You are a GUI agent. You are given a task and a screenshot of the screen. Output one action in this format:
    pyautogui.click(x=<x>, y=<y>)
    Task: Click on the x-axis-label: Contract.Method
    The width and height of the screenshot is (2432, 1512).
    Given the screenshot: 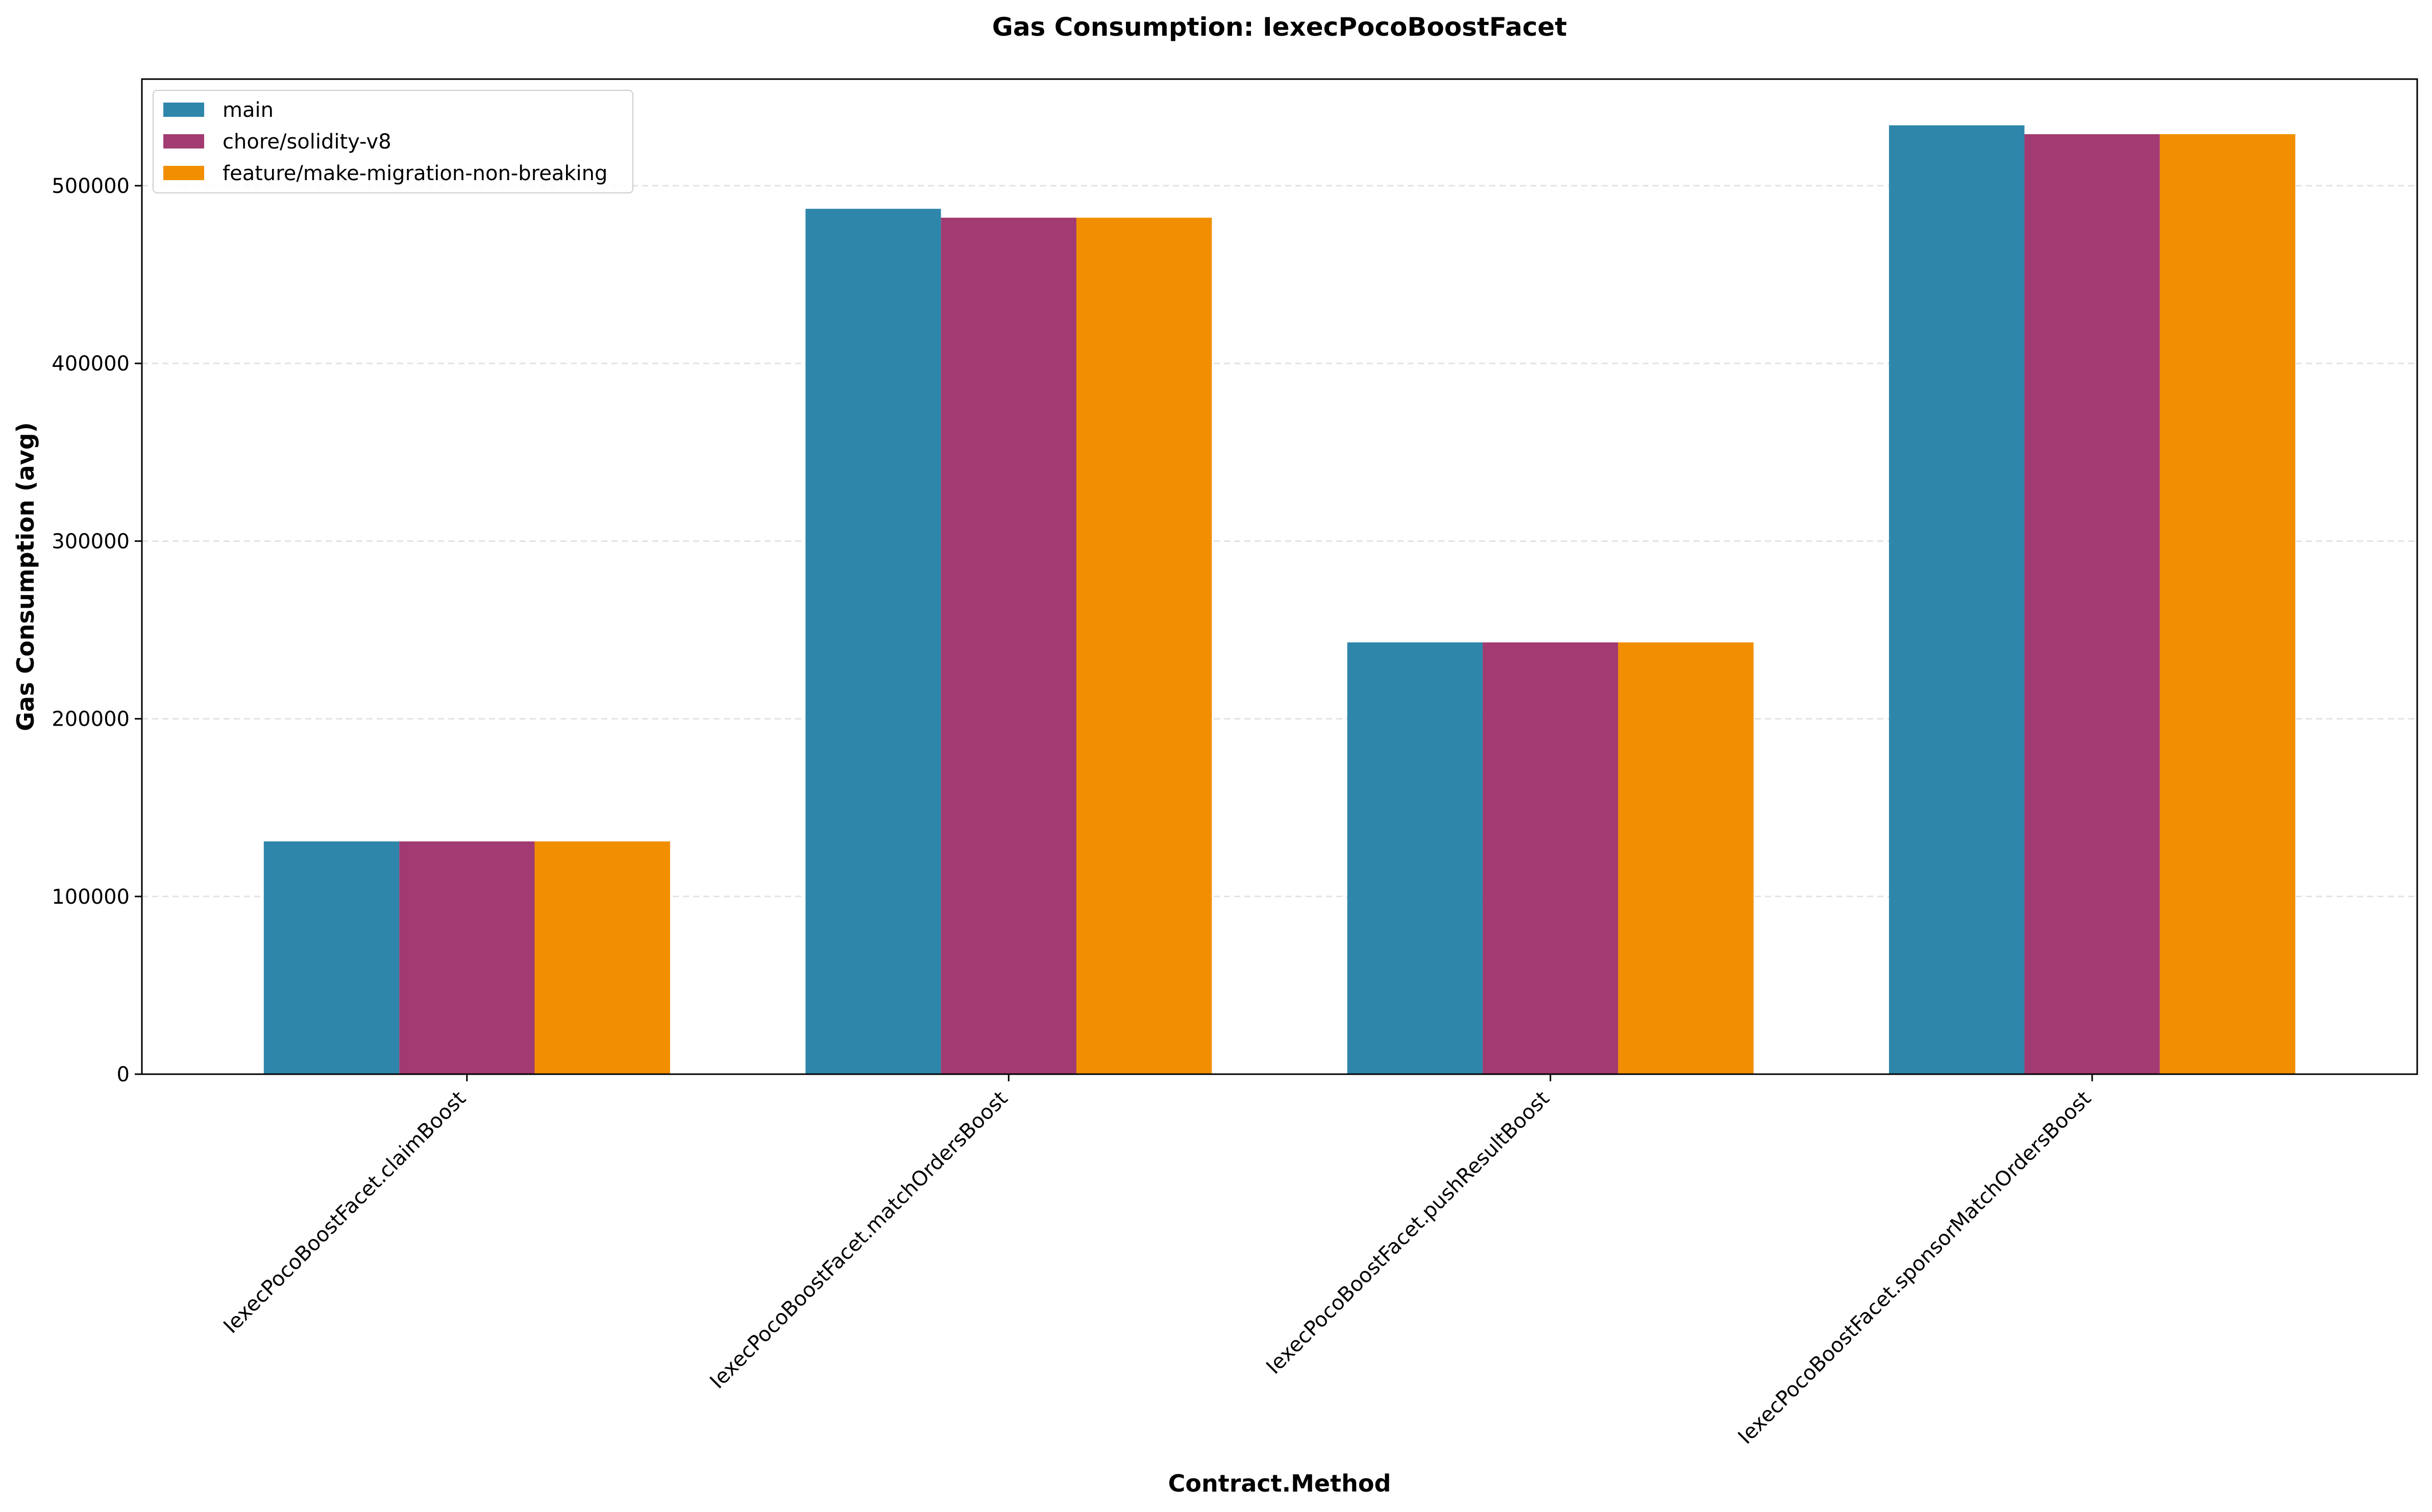 What is the action you would take?
    pyautogui.click(x=1279, y=1483)
    